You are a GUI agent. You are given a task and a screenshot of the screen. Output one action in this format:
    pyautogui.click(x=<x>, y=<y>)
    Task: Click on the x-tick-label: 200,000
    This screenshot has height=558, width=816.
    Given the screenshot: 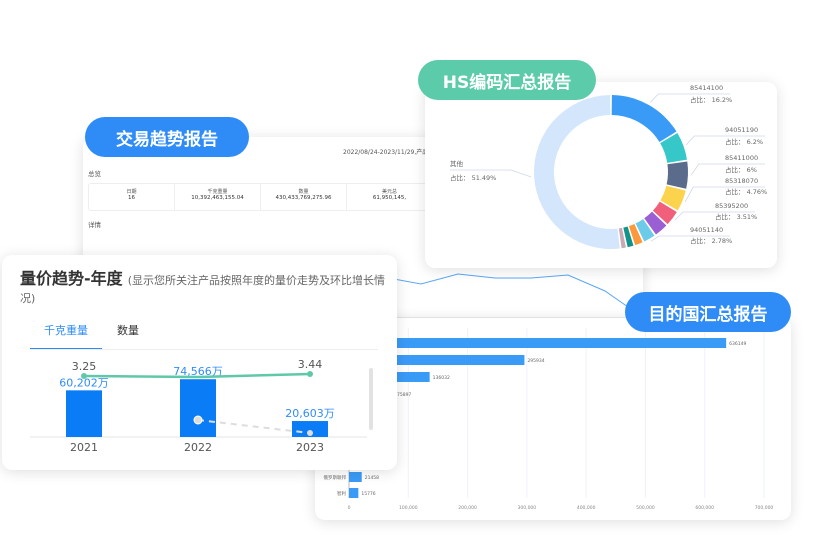 What is the action you would take?
    pyautogui.click(x=467, y=508)
    